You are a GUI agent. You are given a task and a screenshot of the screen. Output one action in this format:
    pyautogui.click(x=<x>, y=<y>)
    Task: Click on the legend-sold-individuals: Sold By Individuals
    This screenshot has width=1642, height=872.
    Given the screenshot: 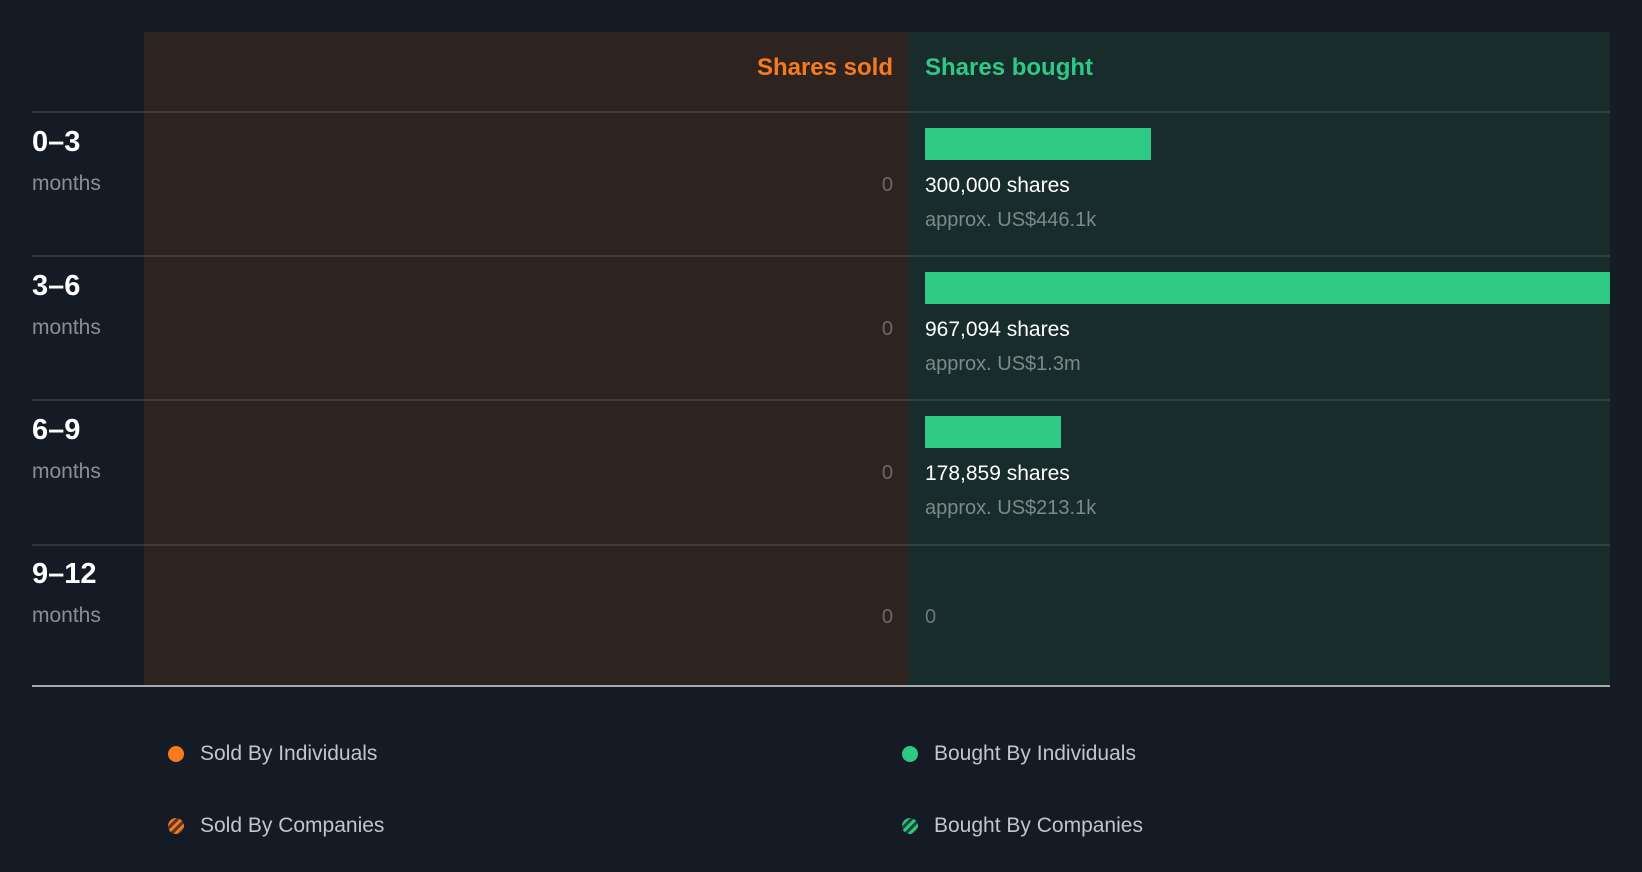 What is the action you would take?
    pyautogui.click(x=272, y=754)
    